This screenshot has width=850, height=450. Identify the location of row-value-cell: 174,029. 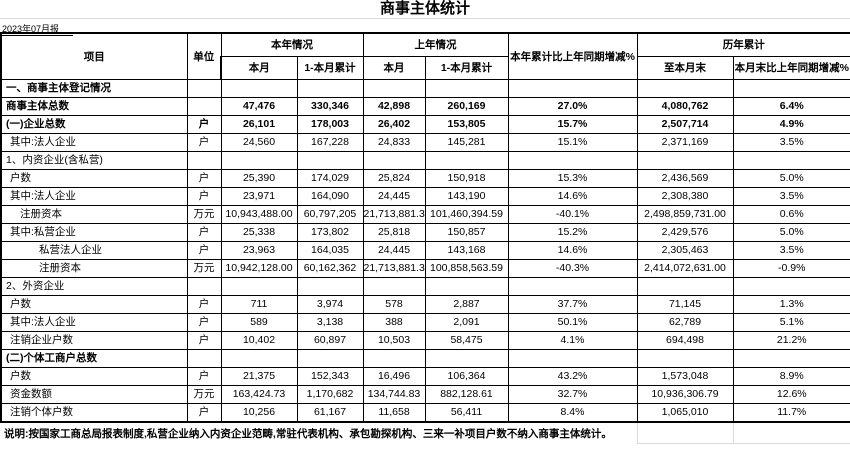
(330, 178).